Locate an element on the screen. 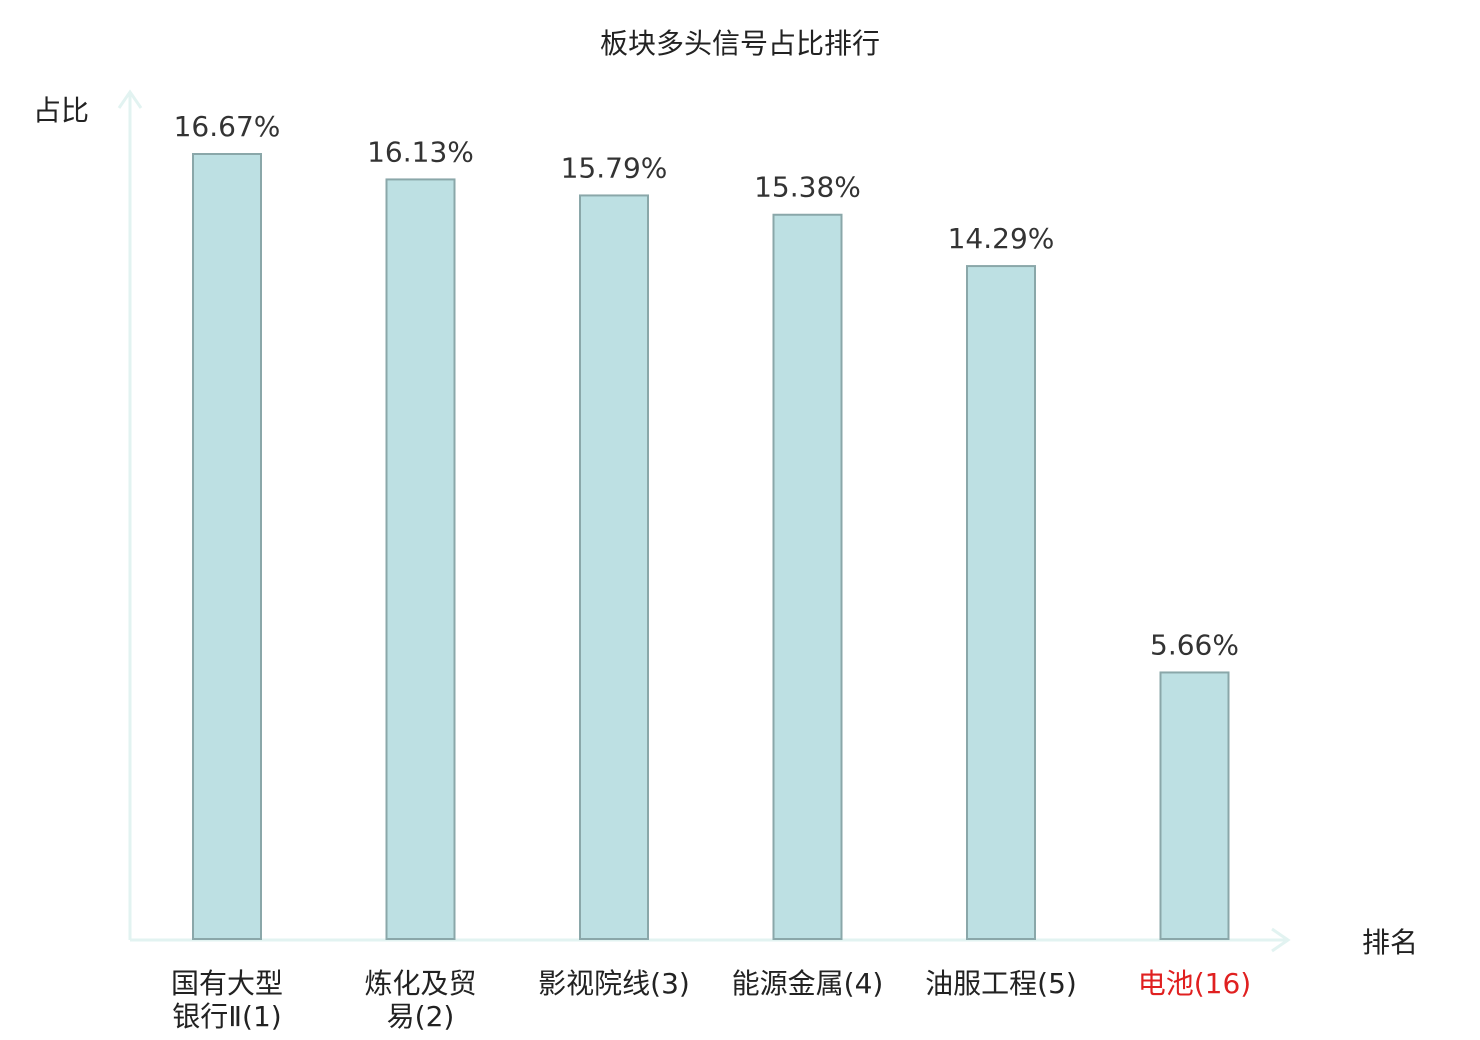 The image size is (1480, 1040). category-label-6: 电池(16) is located at coordinates (1194, 983).